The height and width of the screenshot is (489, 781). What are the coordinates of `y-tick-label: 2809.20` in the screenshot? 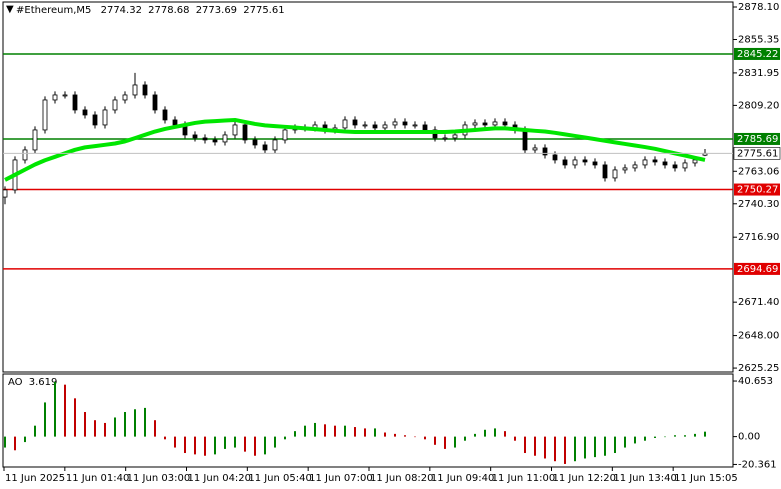 It's located at (758, 105).